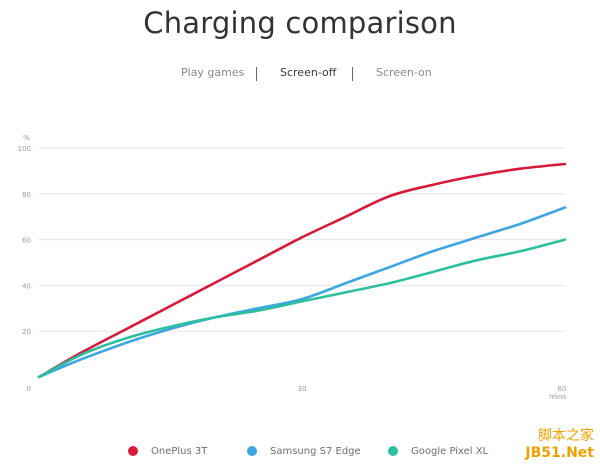 The image size is (600, 471). Describe the element at coordinates (179, 451) in the screenshot. I see `legend-label: OnePlus 3T` at that location.